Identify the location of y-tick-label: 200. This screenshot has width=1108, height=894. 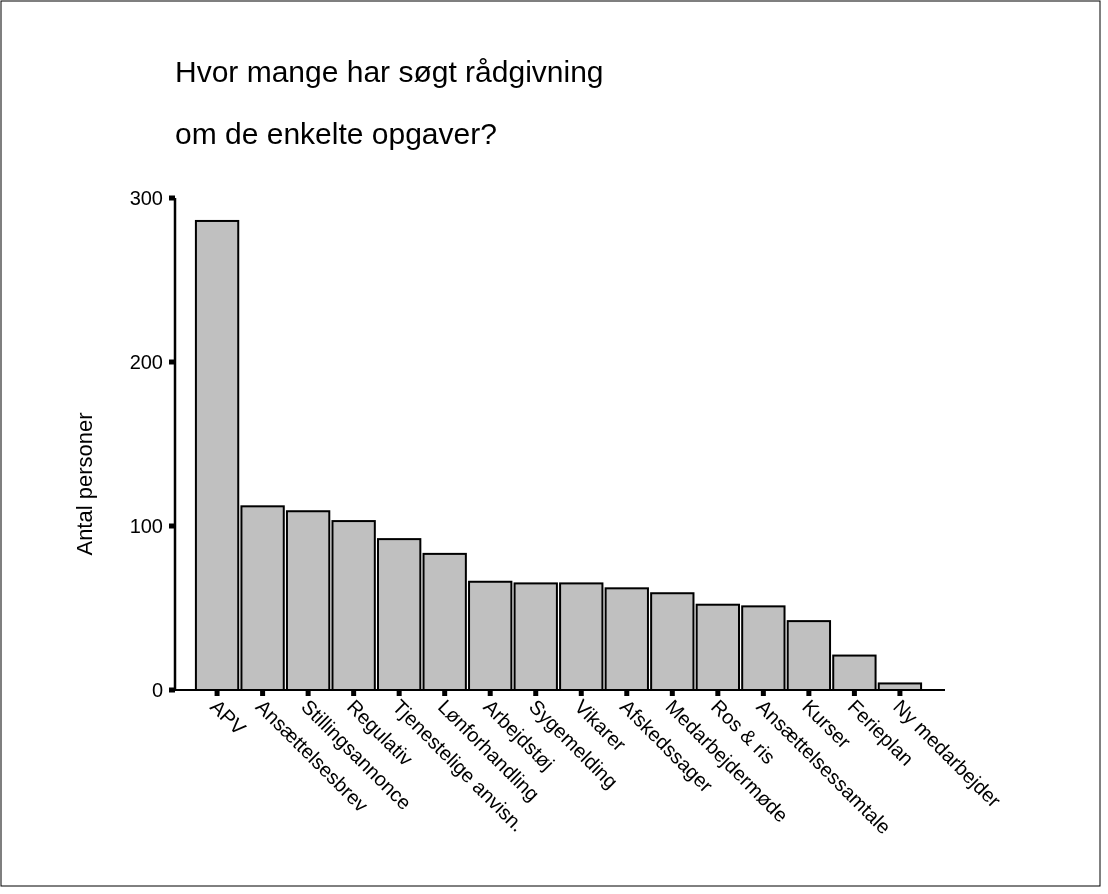
(146, 362).